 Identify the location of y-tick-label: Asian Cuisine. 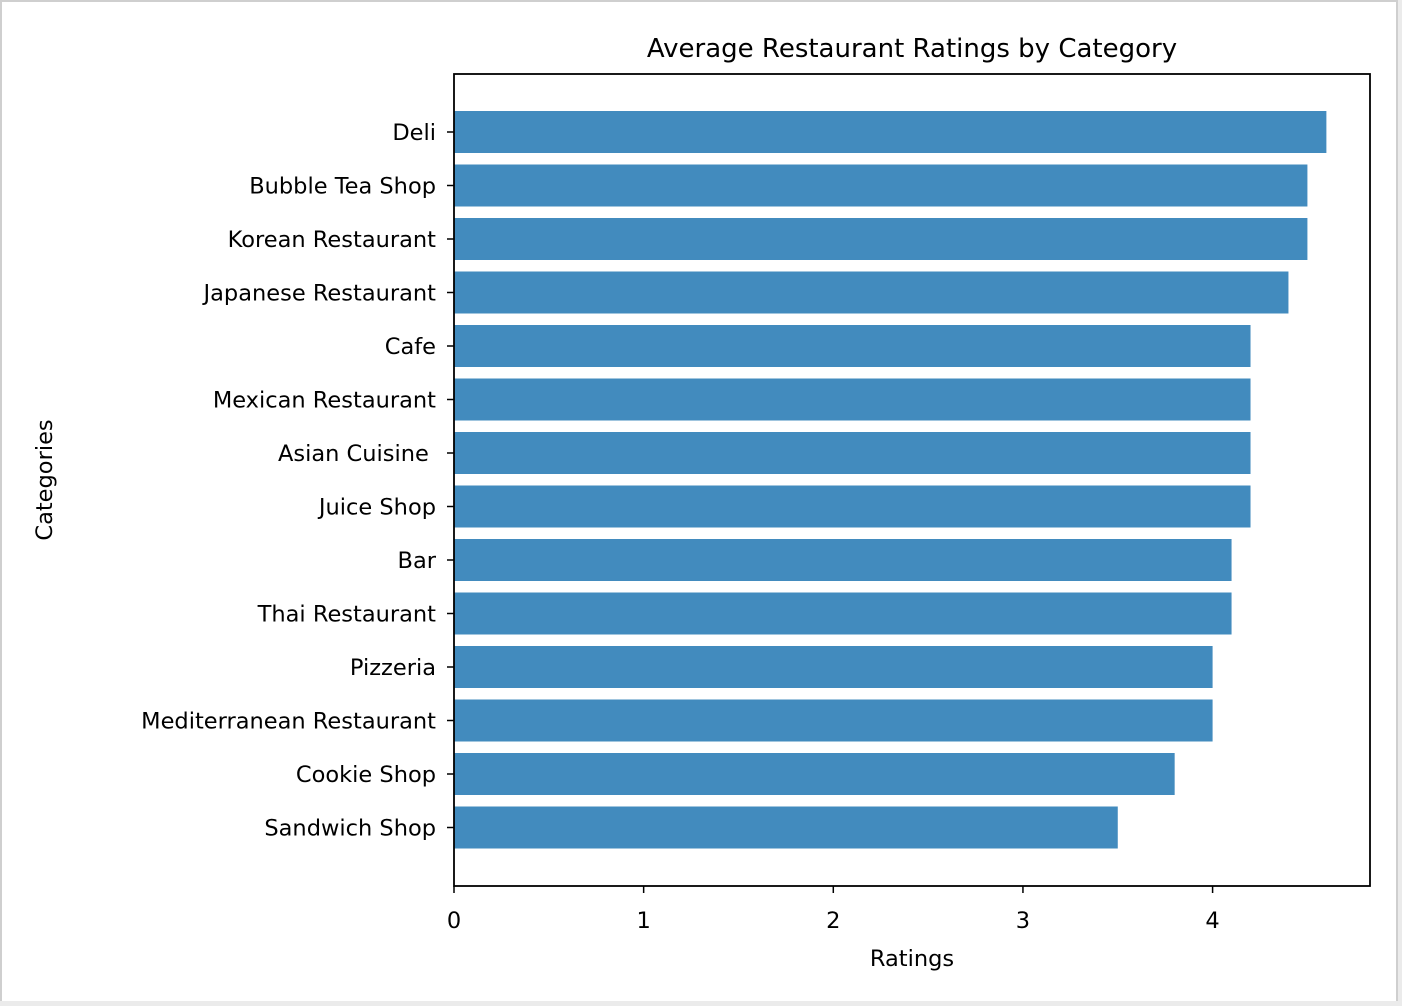
(357, 454).